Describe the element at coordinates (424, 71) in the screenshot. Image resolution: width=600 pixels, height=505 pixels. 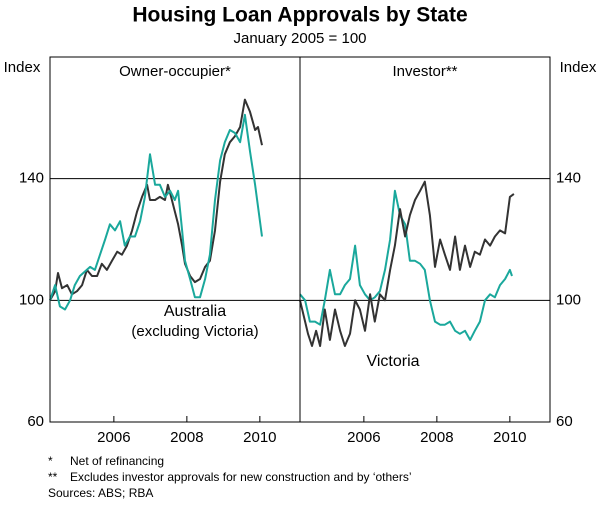
I see `panel-title: Investor**` at that location.